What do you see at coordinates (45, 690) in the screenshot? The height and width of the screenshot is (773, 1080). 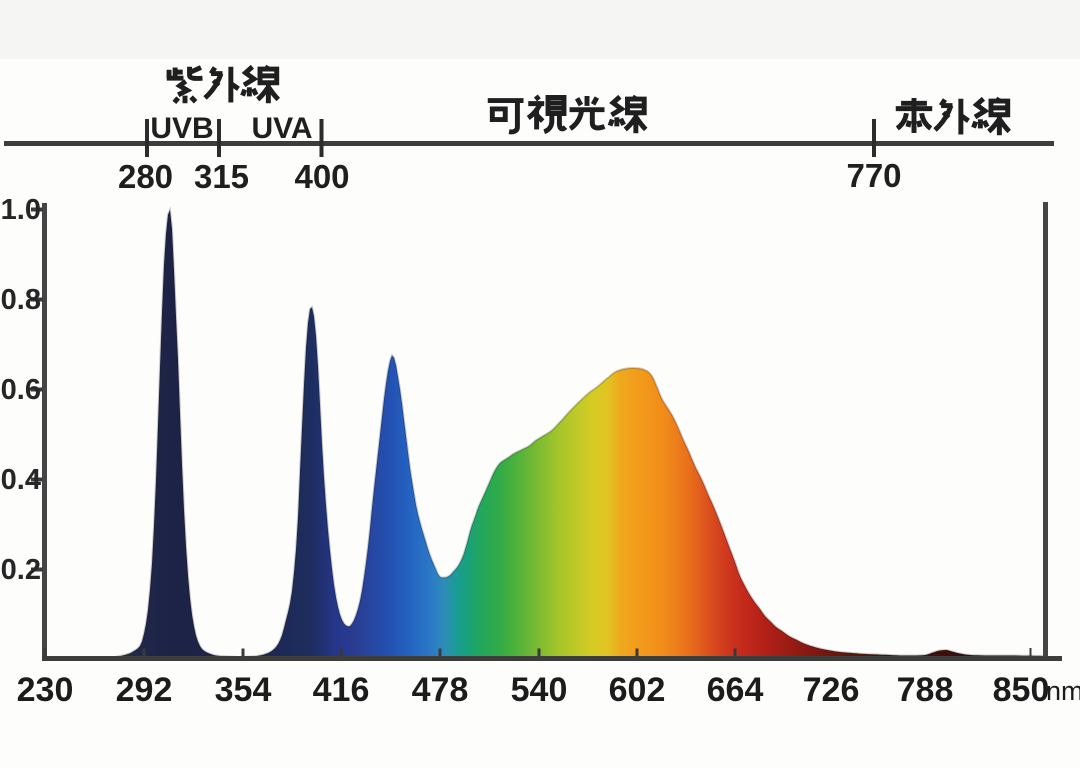 I see `svg-text: 230` at bounding box center [45, 690].